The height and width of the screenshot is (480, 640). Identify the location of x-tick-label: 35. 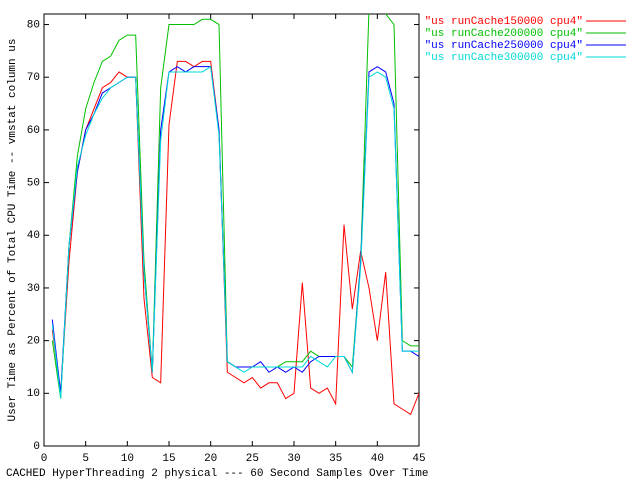
(335, 459).